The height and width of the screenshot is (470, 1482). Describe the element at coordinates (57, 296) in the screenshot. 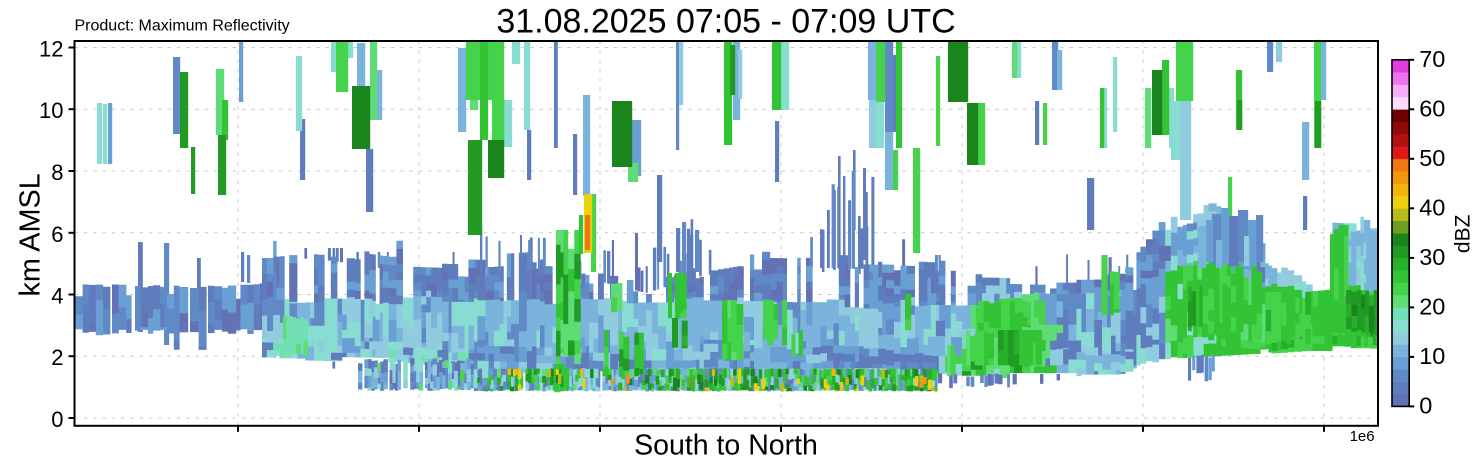

I see `svg-text: 4` at that location.